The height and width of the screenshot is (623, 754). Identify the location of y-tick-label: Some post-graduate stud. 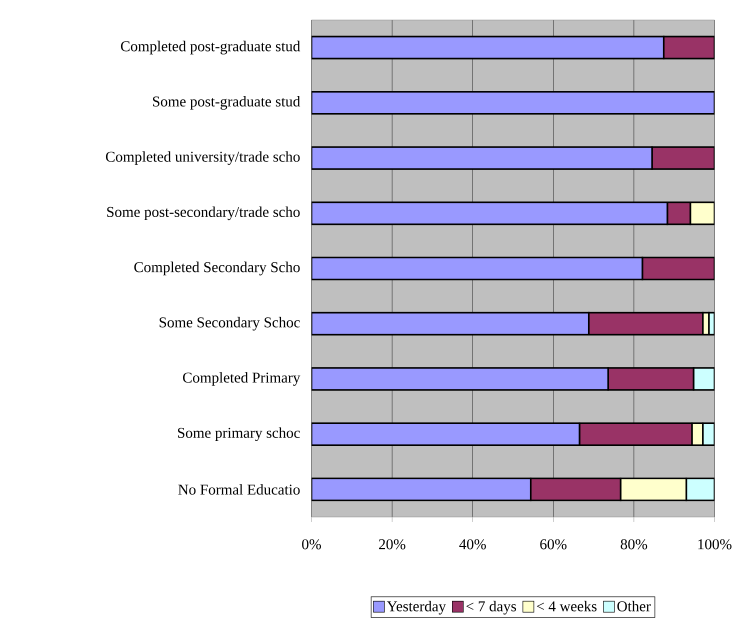
(226, 103).